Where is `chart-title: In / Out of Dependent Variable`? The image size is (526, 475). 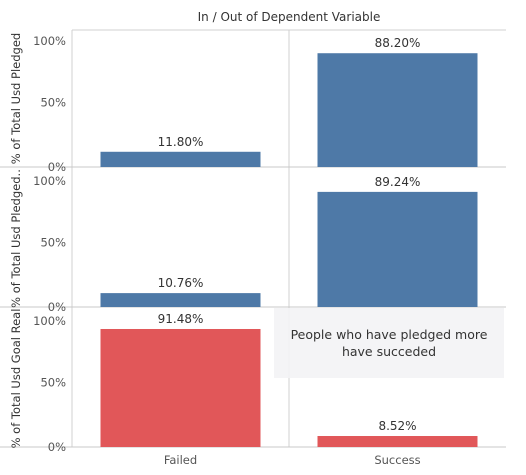
chart-title: In / Out of Dependent Variable is located at coordinates (289, 17).